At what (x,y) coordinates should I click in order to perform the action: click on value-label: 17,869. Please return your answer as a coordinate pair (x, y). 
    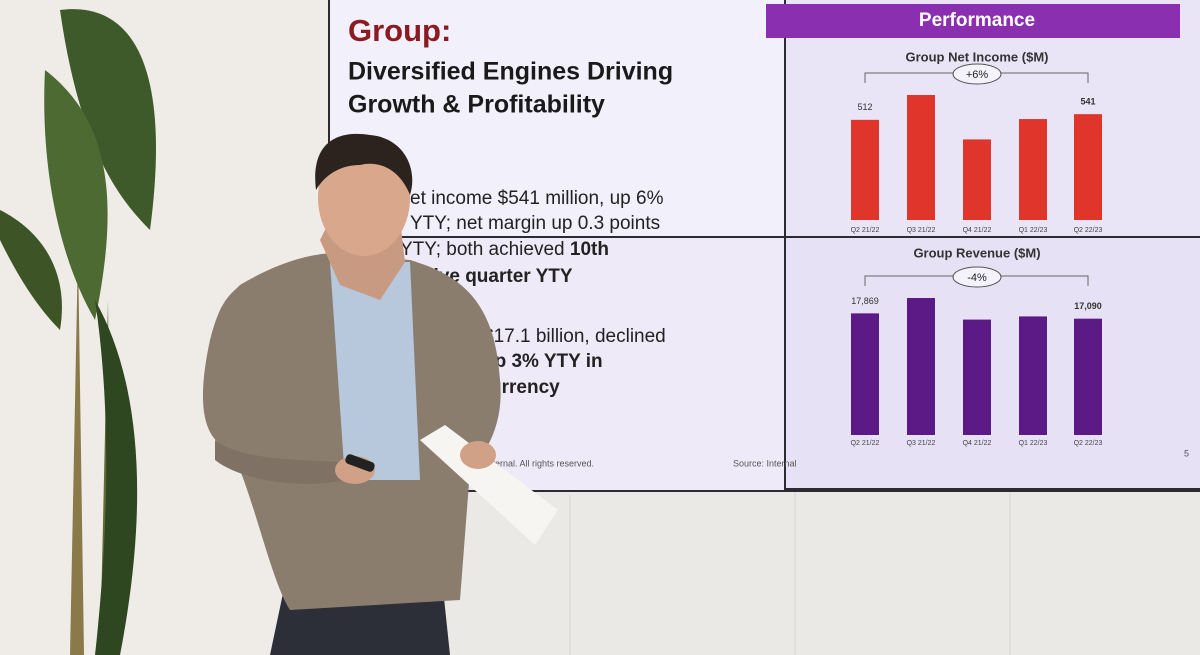
    Looking at the image, I should click on (865, 301).